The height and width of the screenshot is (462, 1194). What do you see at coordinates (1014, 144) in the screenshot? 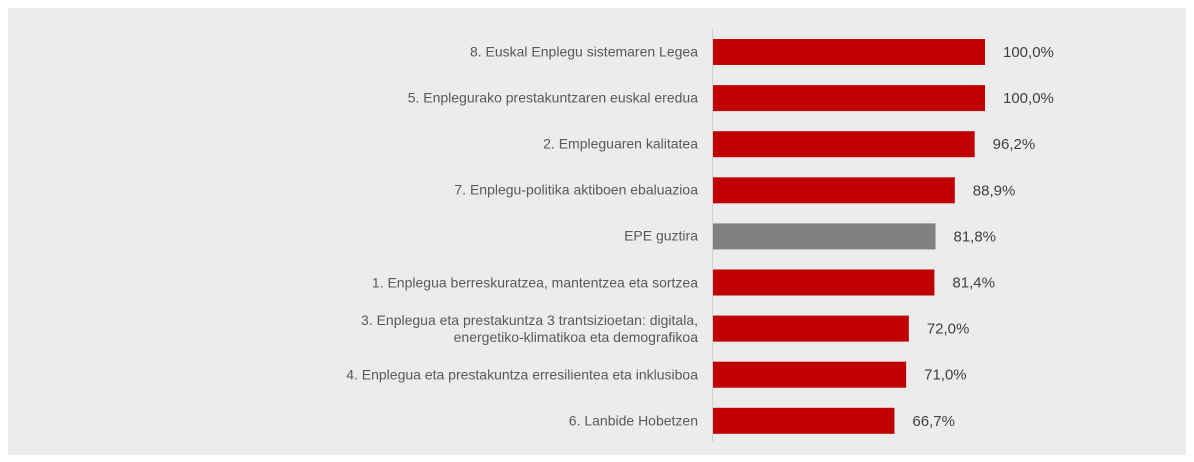
I see `value-label: 96,2%` at bounding box center [1014, 144].